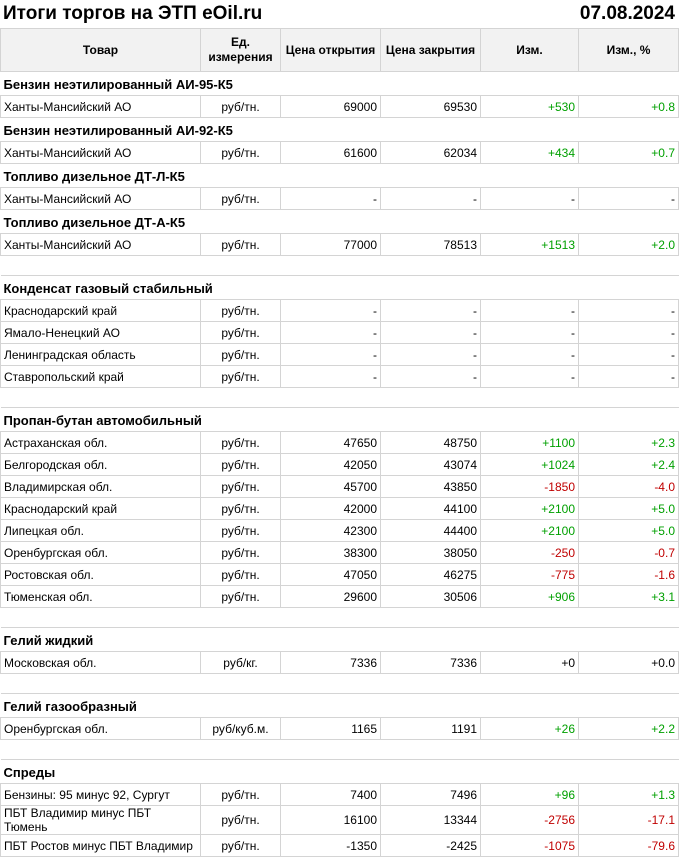 This screenshot has height=857, width=680. I want to click on change: -1075, so click(529, 845).